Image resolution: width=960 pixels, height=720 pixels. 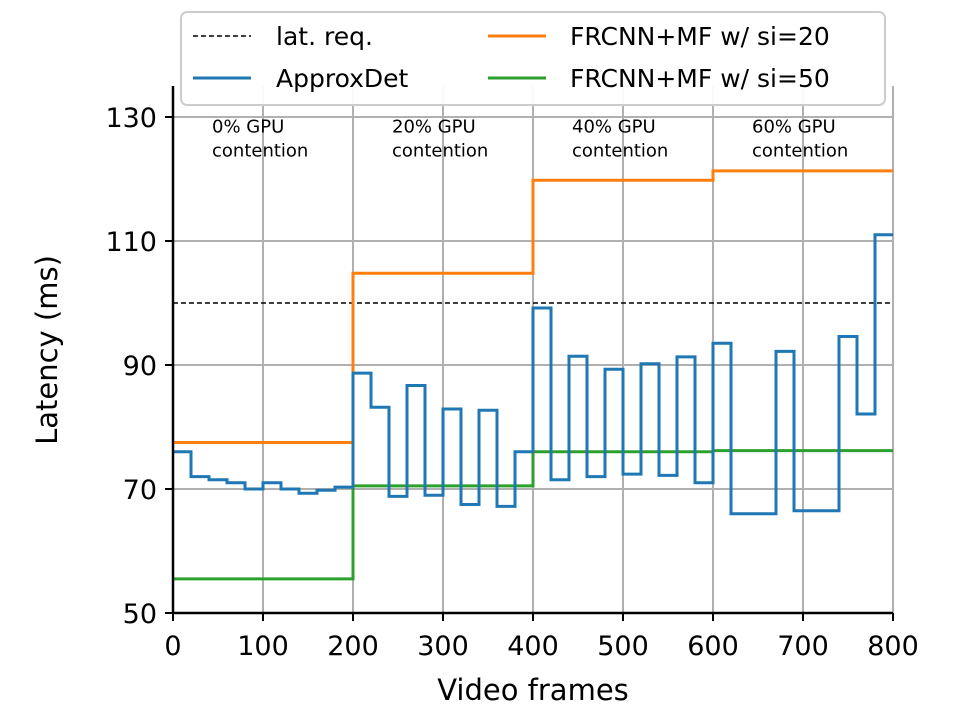 I want to click on x-axis-label: Video frames, so click(x=533, y=690).